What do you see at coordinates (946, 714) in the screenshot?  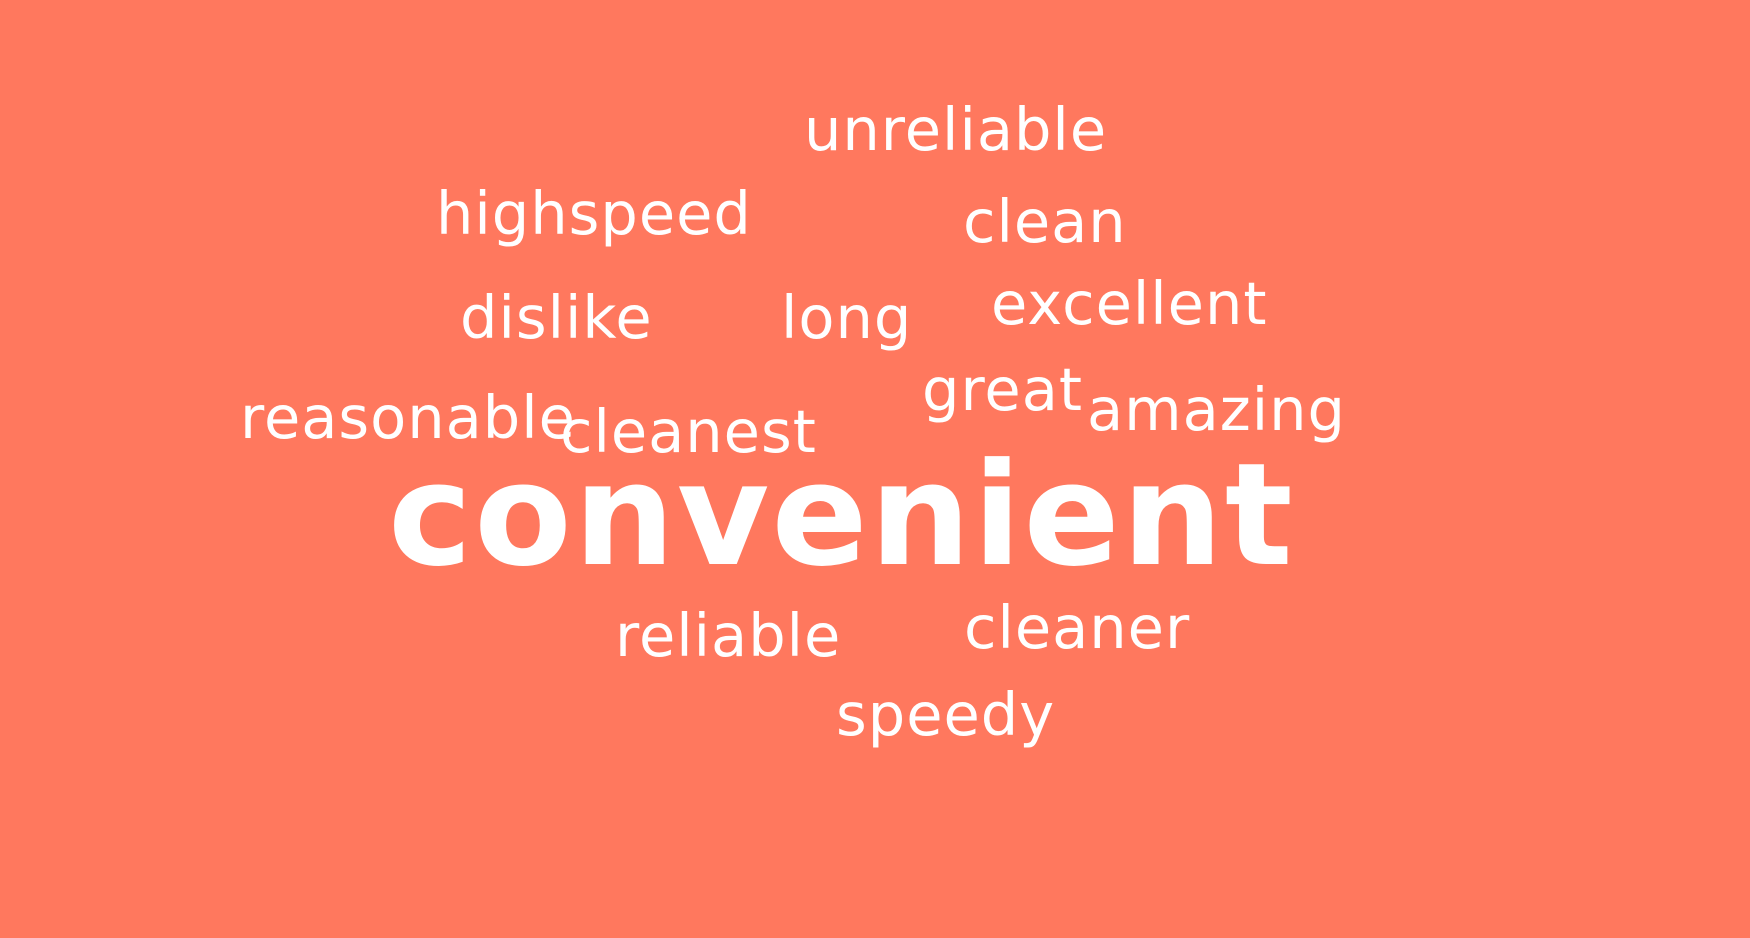 I see `word-speedy: speedy` at bounding box center [946, 714].